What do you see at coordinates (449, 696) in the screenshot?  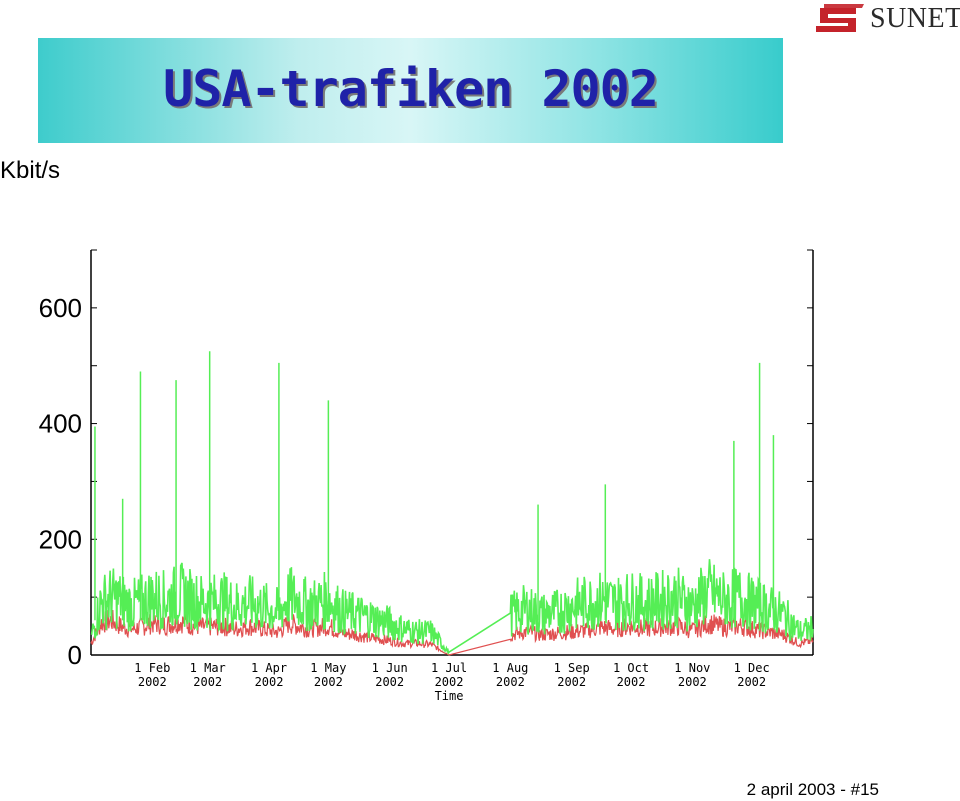 I see `x-axis-title: Time` at bounding box center [449, 696].